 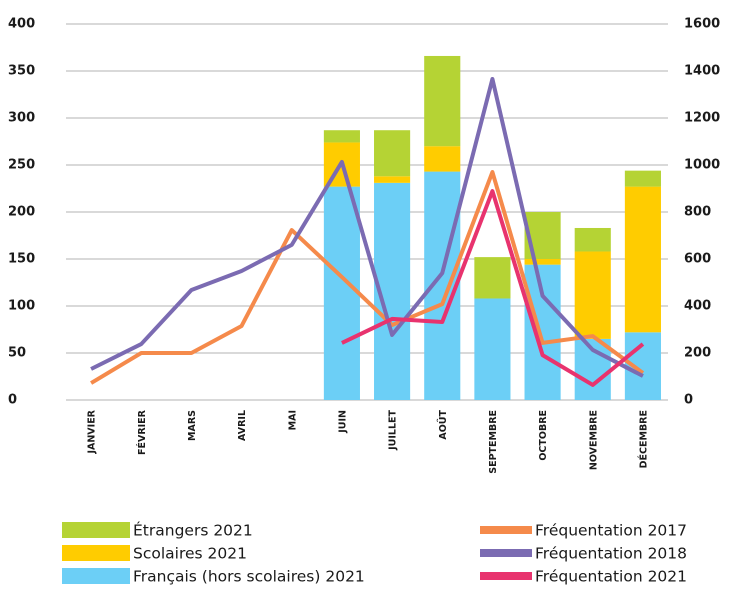 I want to click on y-tick-label: 250, so click(x=21, y=165).